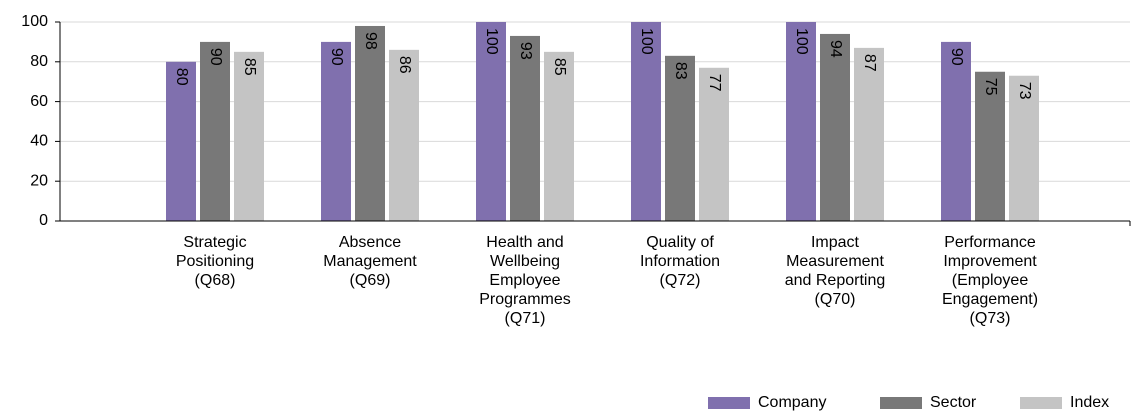  I want to click on y-tick-label: 60, so click(39, 101).